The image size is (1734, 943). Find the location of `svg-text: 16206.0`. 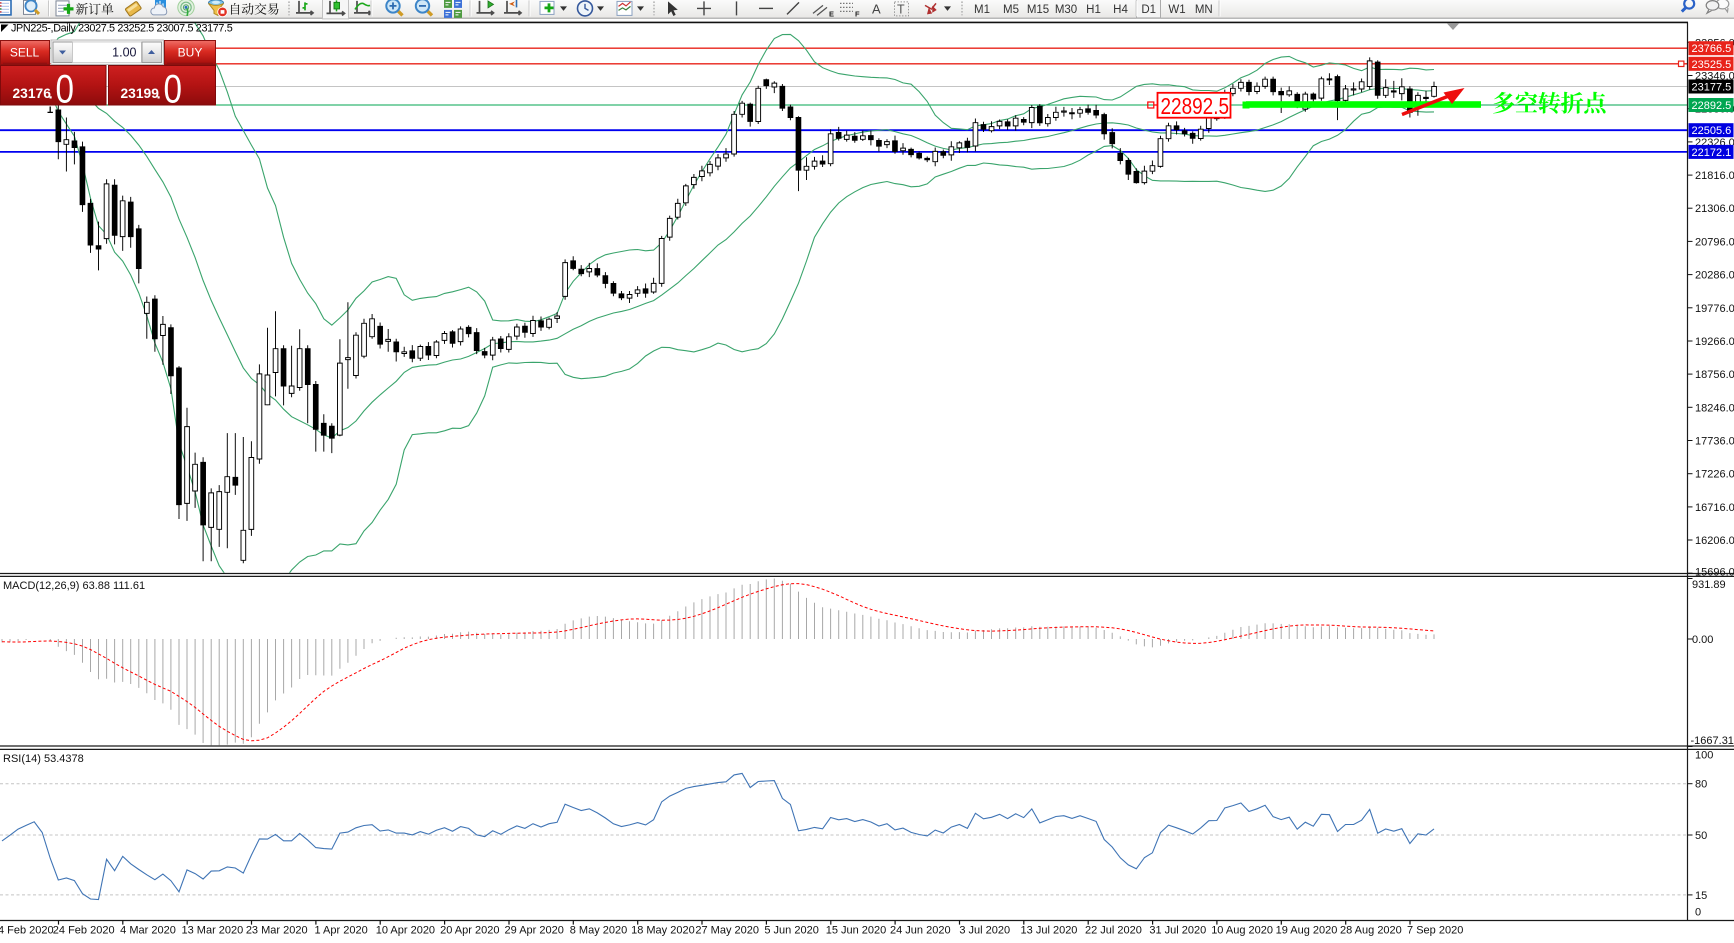

svg-text: 16206.0 is located at coordinates (1714, 541).